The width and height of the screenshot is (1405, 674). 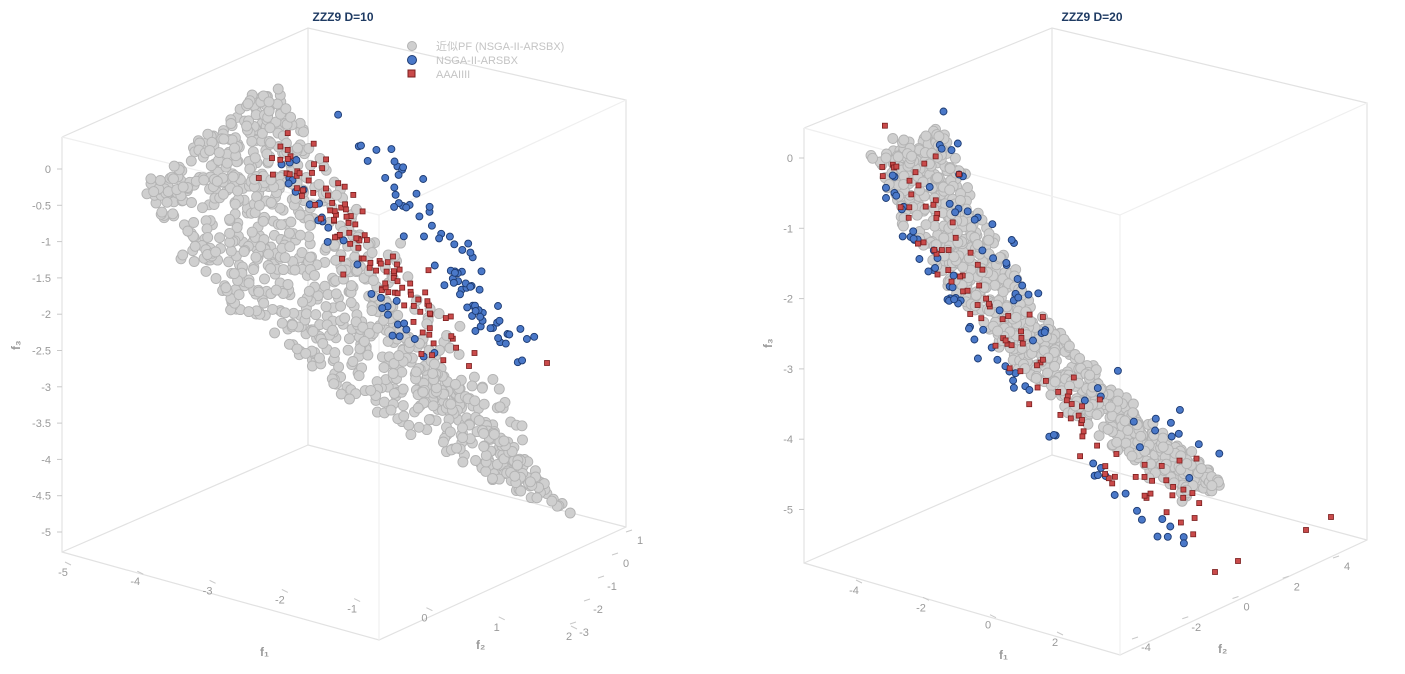 I want to click on z-tick-label: -4, so click(x=788, y=440).